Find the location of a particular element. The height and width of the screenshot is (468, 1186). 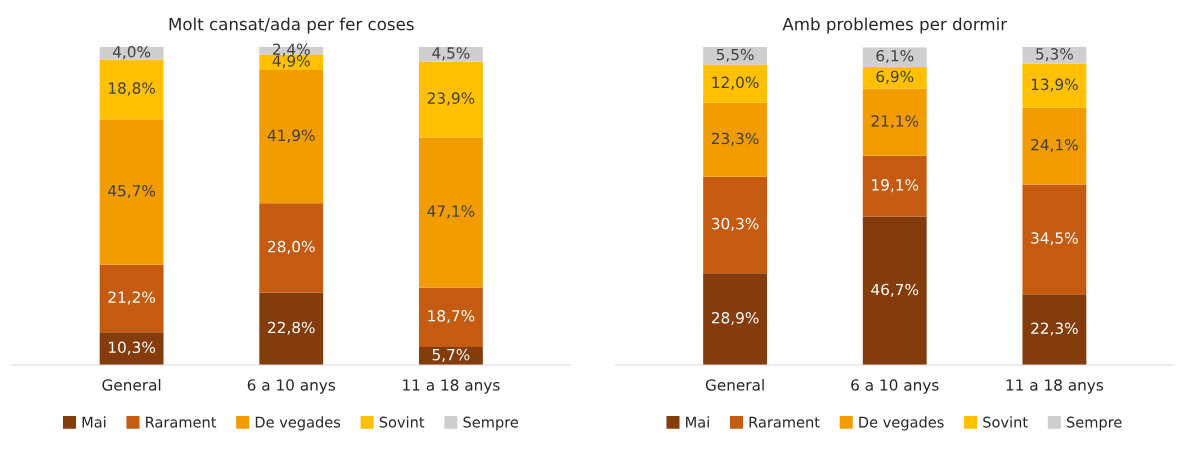

chart-title: Amb problemes per dormir is located at coordinates (895, 25).